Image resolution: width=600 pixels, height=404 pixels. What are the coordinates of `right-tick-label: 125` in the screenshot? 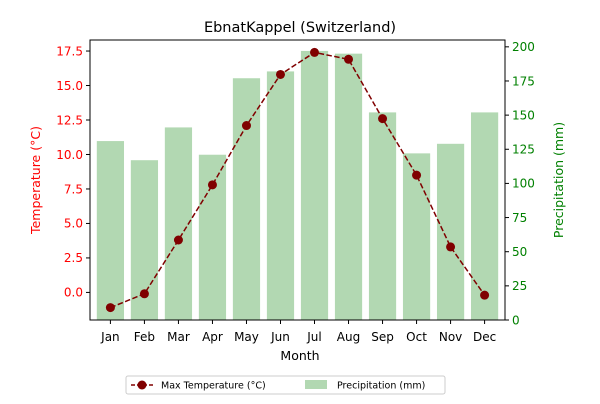 It's located at (523, 150).